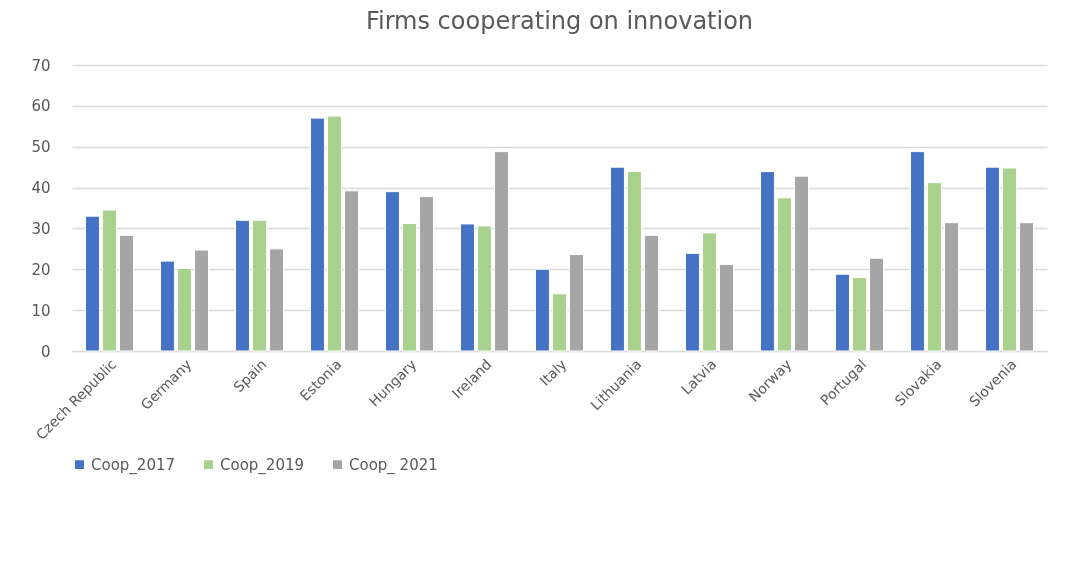  Describe the element at coordinates (41, 188) in the screenshot. I see `y-tick-label: 40` at that location.